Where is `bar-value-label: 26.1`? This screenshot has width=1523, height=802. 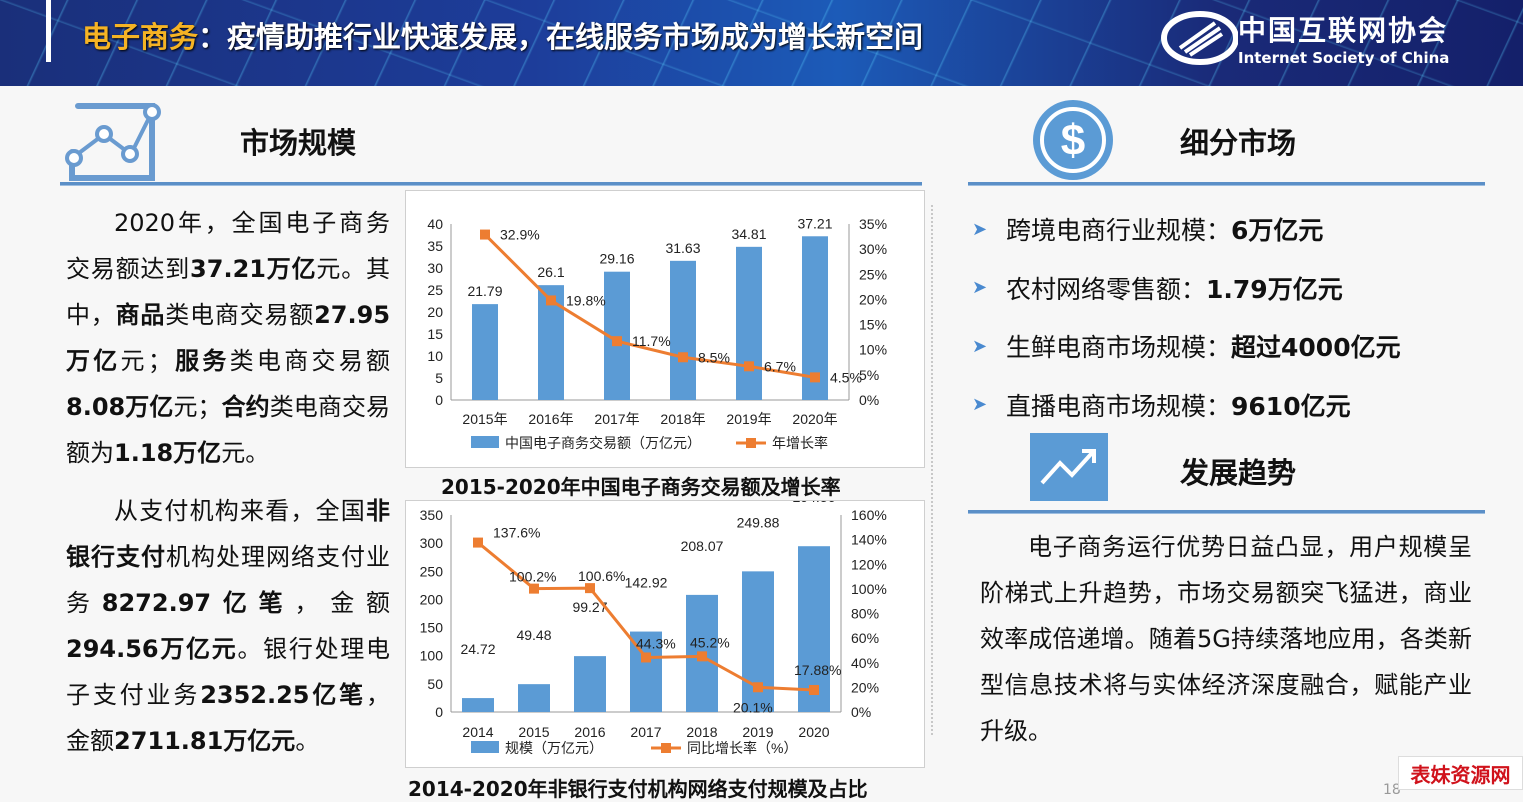 bar-value-label: 26.1 is located at coordinates (550, 272).